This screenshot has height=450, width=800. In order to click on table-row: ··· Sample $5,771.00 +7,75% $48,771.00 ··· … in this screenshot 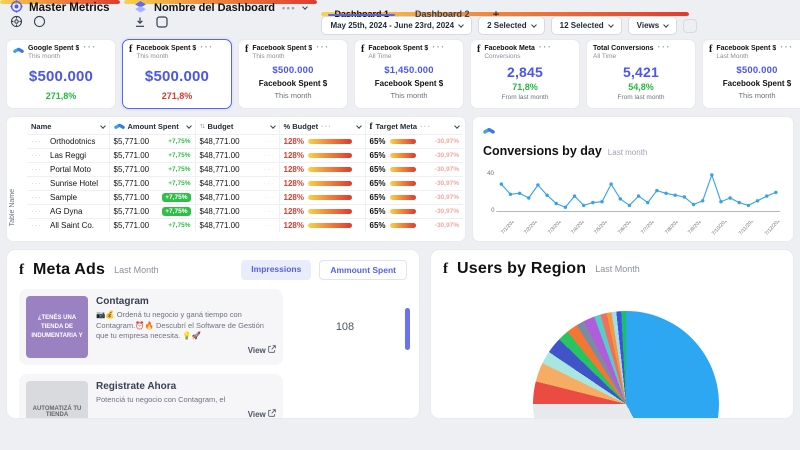, I will do `click(245, 197)`.